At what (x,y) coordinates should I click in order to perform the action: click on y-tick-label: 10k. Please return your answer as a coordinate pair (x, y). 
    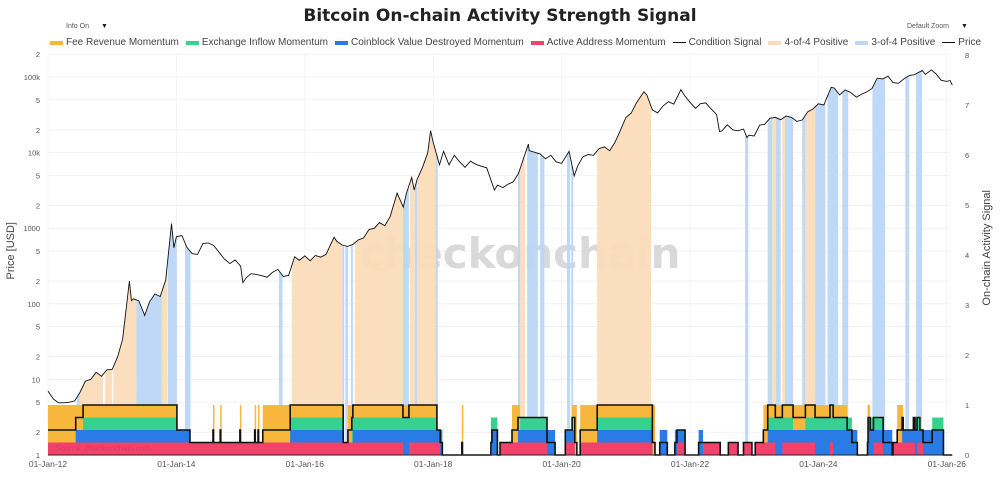
    Looking at the image, I should click on (34, 153).